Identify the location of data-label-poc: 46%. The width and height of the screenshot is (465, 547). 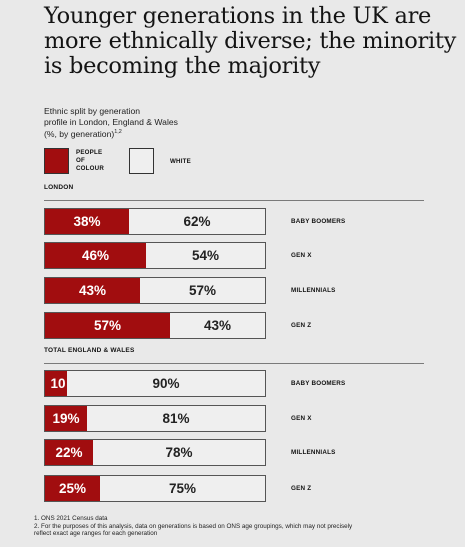
(95, 255).